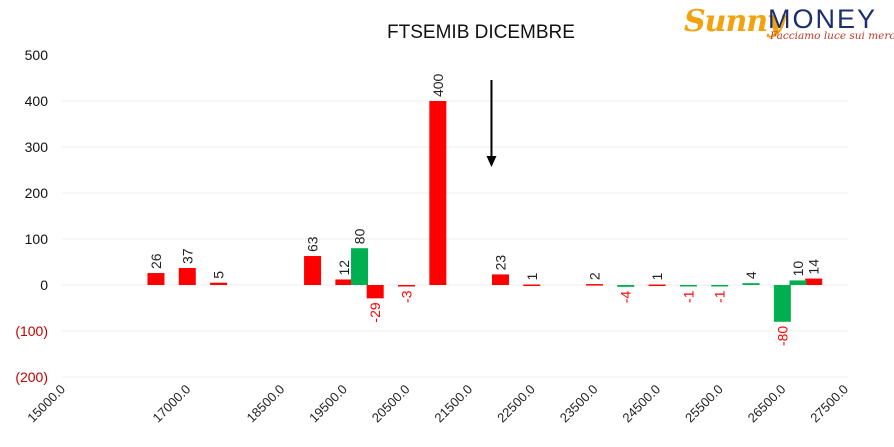  I want to click on x-tick-label: 27500.0, so click(829, 404).